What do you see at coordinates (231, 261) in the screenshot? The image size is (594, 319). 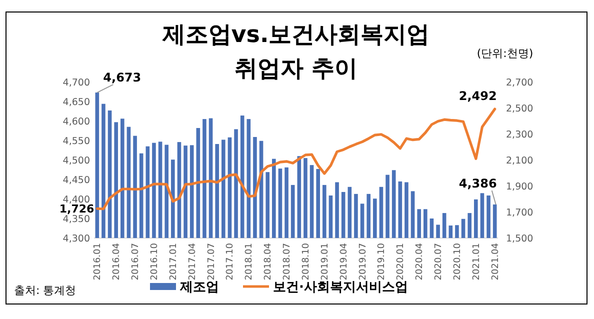 I see `x-tick-label: 2017.10` at bounding box center [231, 261].